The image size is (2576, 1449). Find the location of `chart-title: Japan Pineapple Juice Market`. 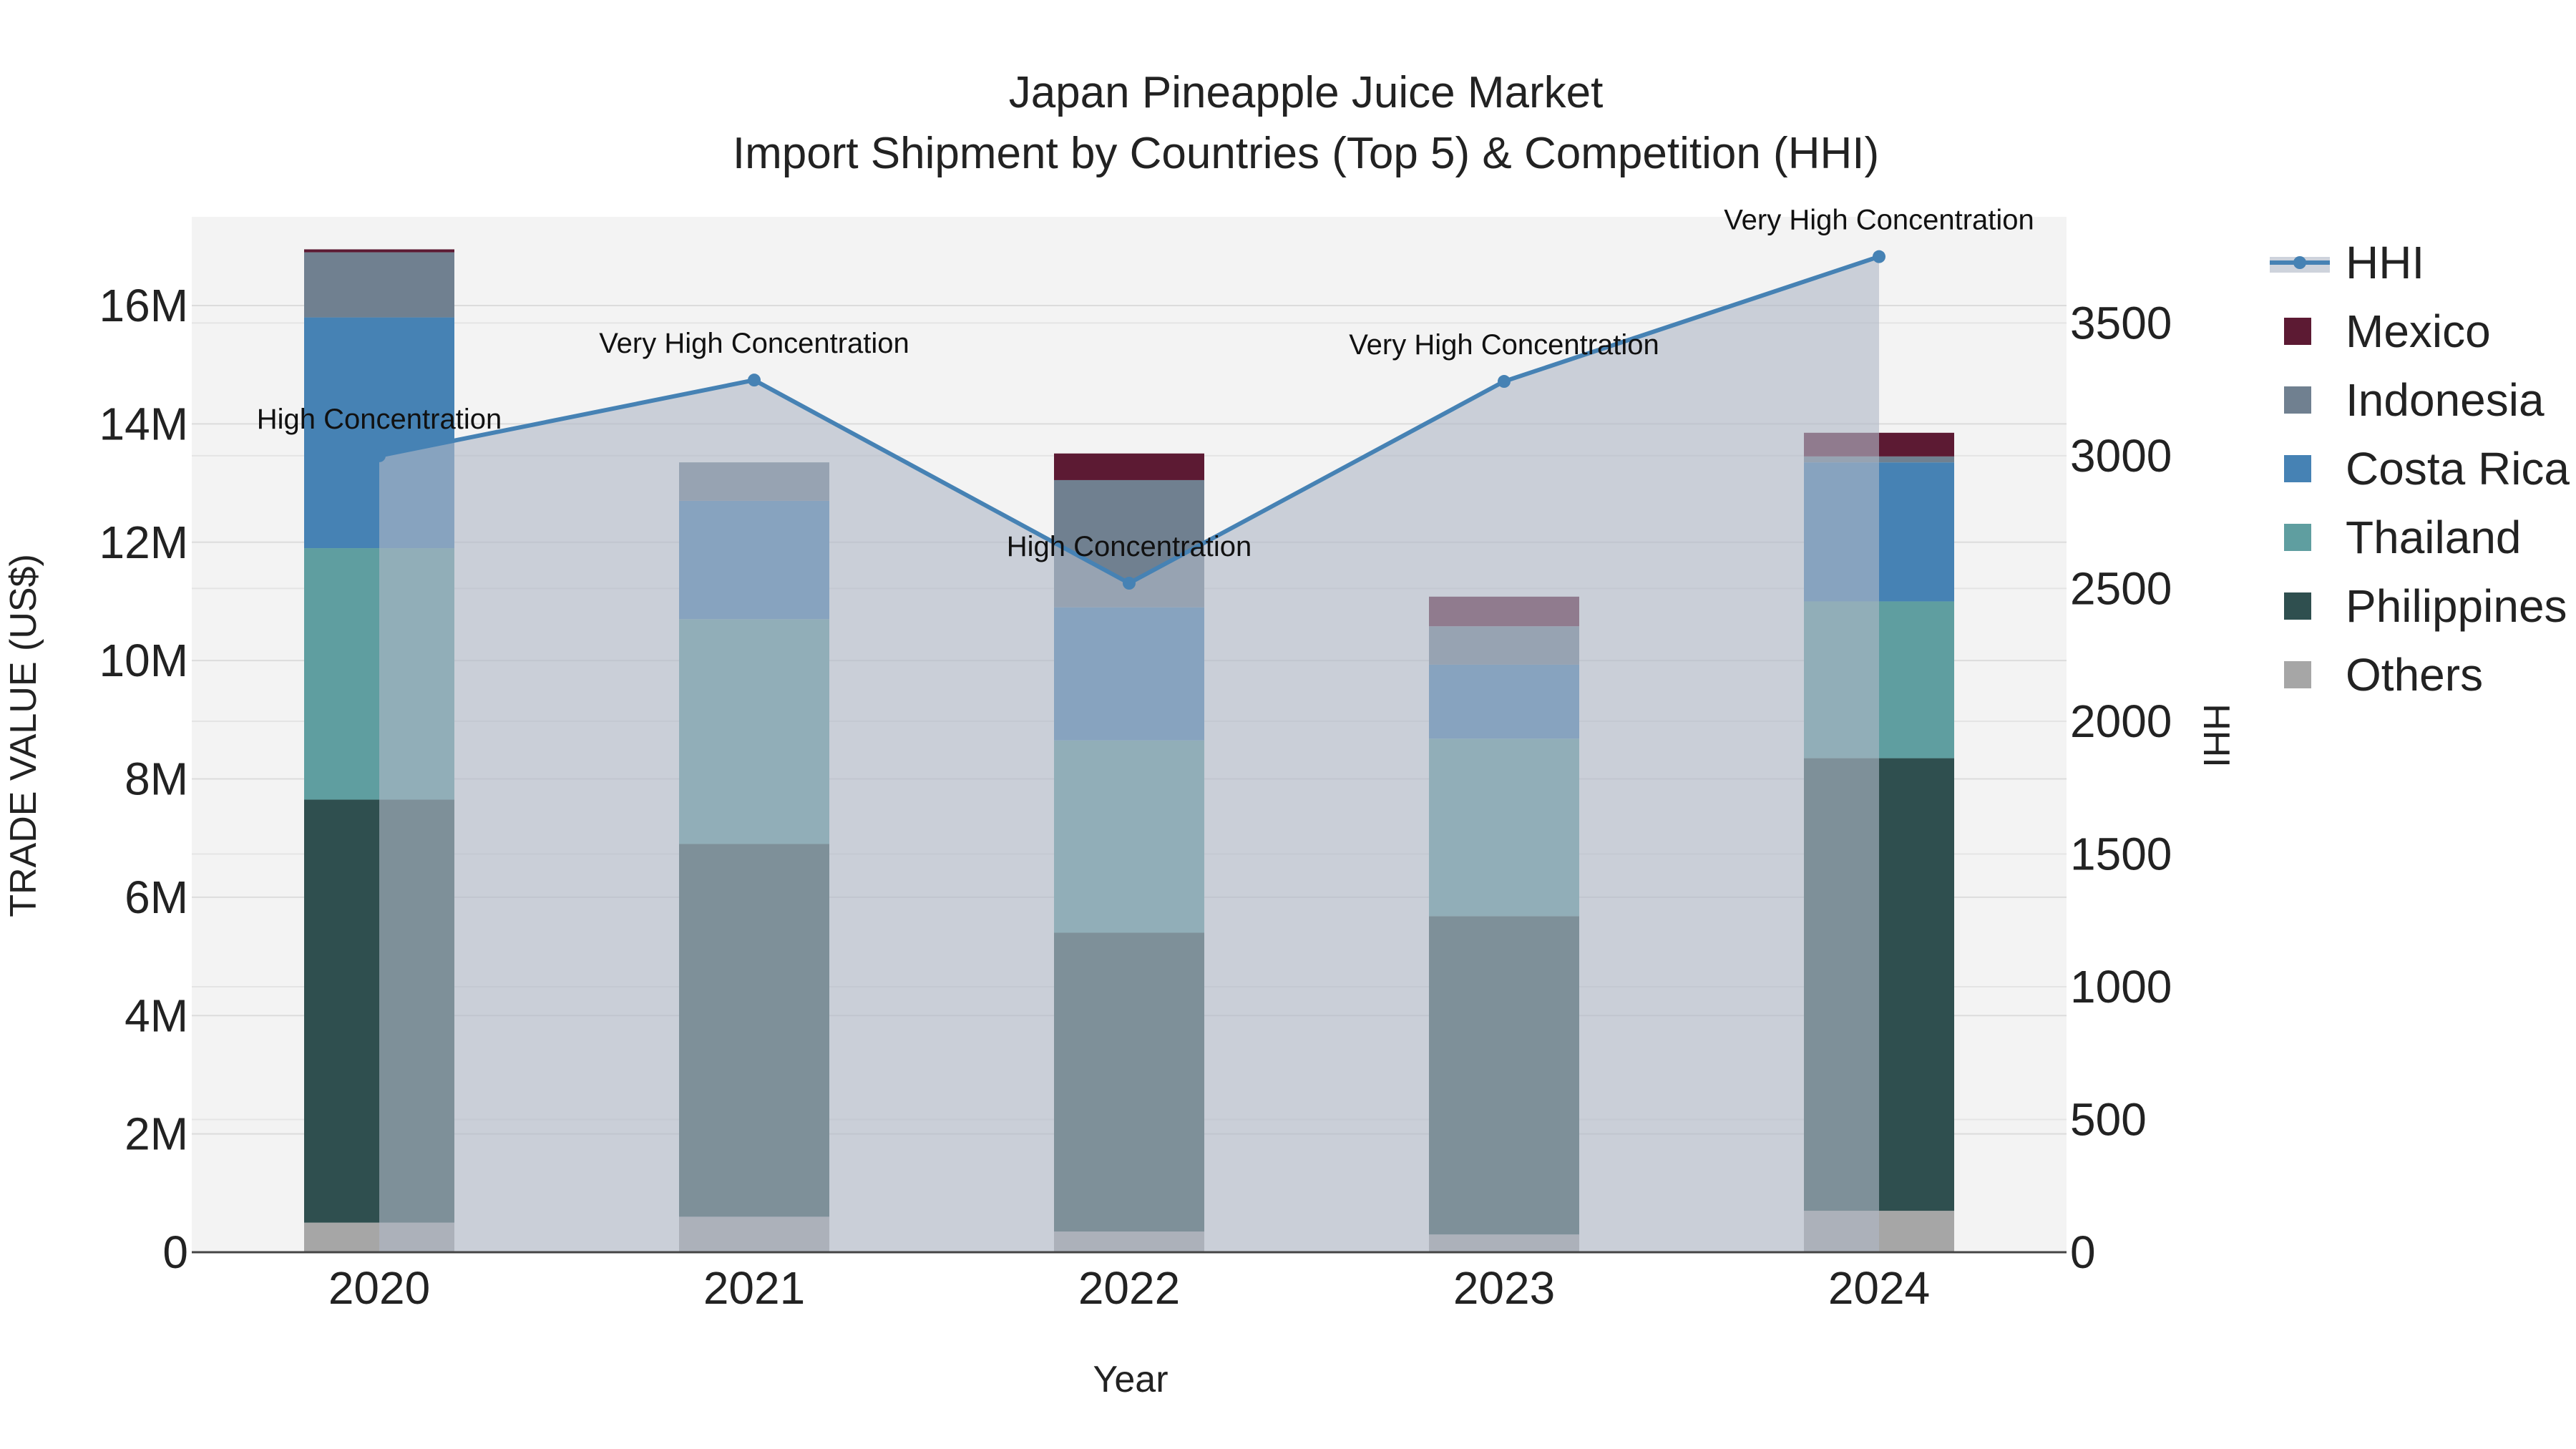

chart-title: Japan Pineapple Juice Market is located at coordinates (1306, 92).